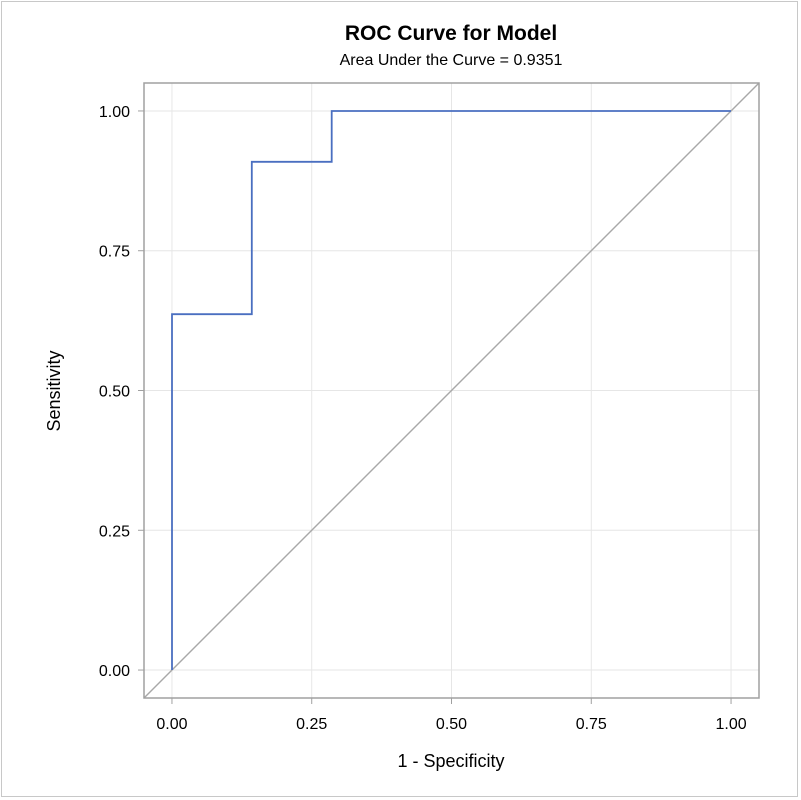 This screenshot has height=800, width=801. Describe the element at coordinates (730, 724) in the screenshot. I see `x-tick-label: 1.00` at that location.